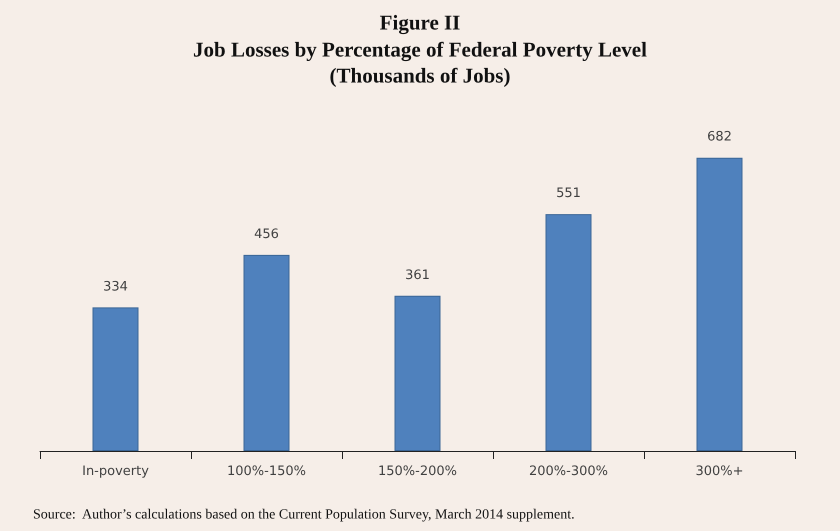  Describe the element at coordinates (719, 471) in the screenshot. I see `x-tick-label: 300%+` at that location.